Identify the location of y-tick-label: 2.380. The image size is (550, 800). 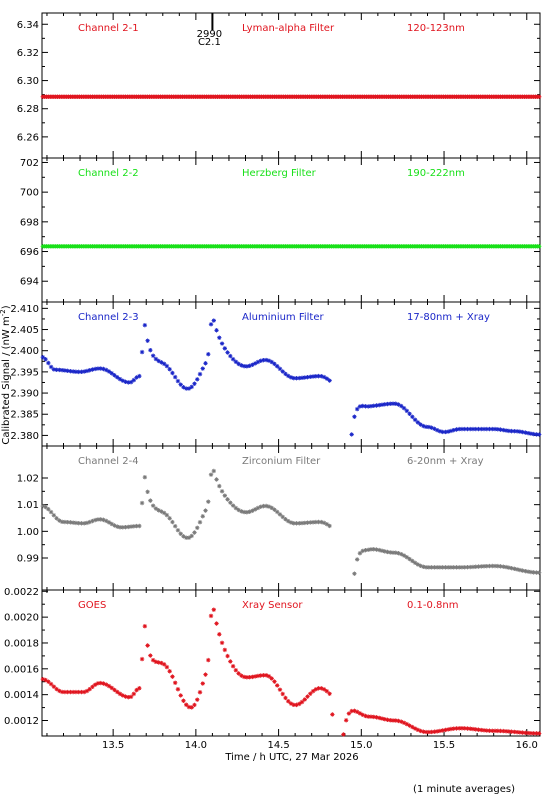
(24, 436).